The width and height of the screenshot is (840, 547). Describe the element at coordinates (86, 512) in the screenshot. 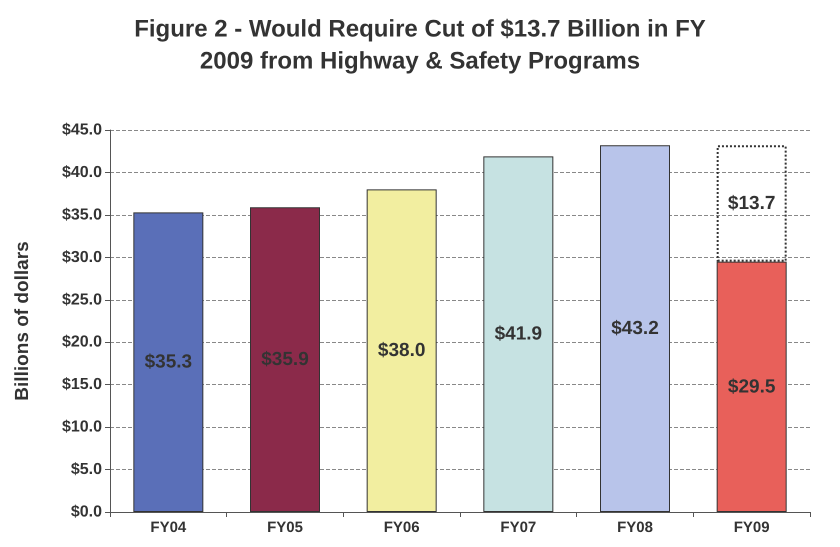

I see `y-tick-label: $0.0` at that location.